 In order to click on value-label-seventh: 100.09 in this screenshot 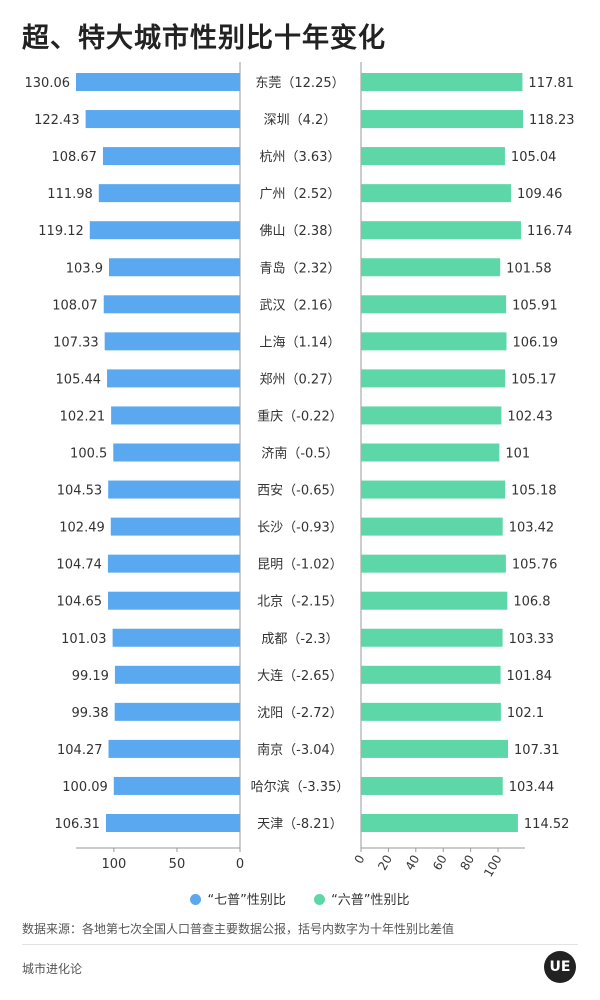, I will do `click(85, 787)`.